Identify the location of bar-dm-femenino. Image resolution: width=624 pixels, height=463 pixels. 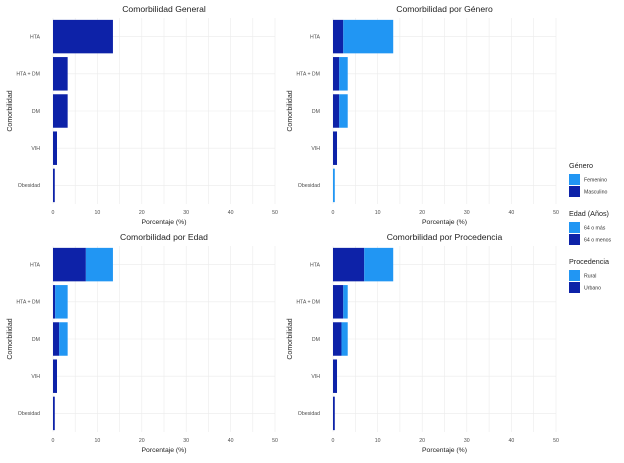
(343, 111).